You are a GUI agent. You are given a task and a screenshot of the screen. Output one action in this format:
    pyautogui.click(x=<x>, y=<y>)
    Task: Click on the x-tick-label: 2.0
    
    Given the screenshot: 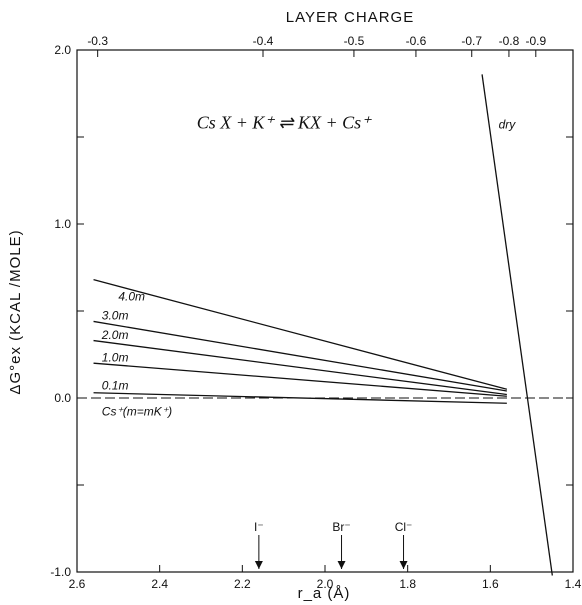 What is the action you would take?
    pyautogui.click(x=325, y=584)
    